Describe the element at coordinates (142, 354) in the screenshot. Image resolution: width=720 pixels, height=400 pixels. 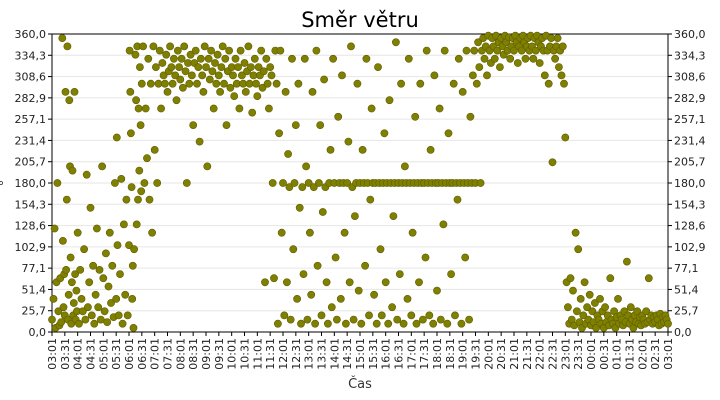
I see `x-tick-label: 06:31` at that location.